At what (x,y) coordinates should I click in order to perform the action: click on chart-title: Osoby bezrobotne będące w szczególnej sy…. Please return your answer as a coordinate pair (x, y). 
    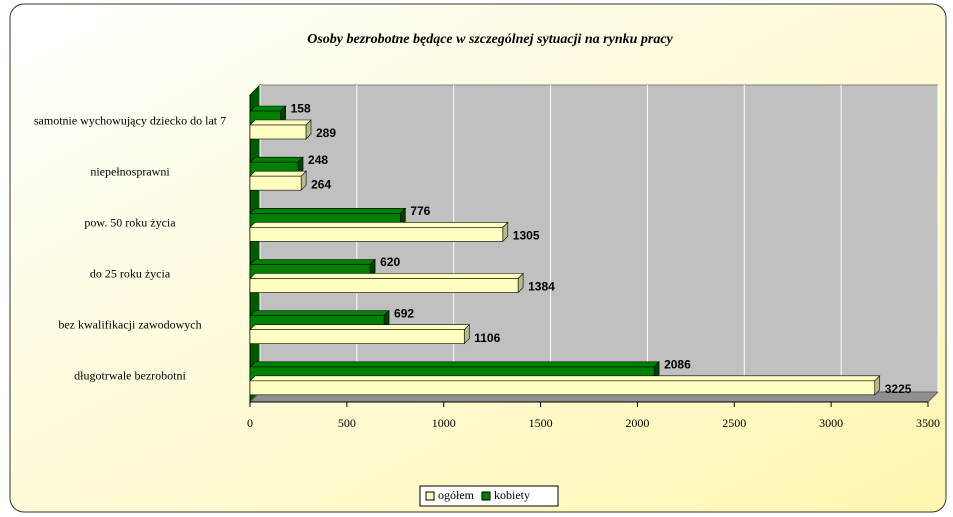
    Looking at the image, I should click on (490, 39).